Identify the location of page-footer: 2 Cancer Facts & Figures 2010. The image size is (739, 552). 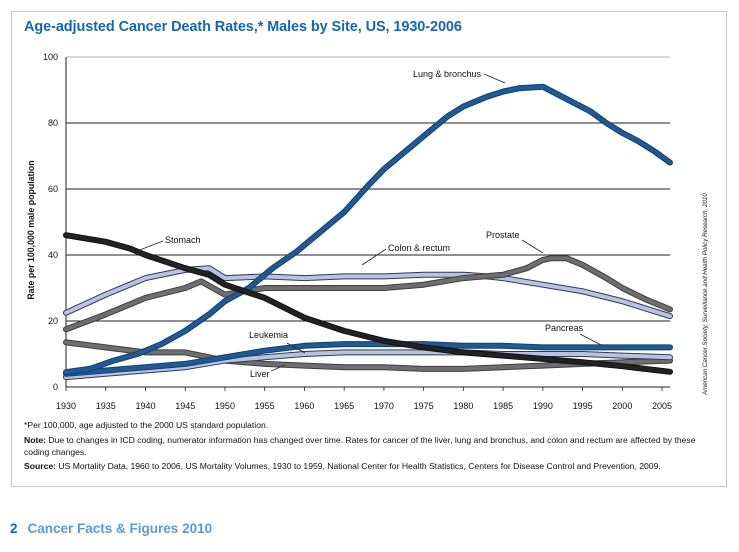
(111, 528).